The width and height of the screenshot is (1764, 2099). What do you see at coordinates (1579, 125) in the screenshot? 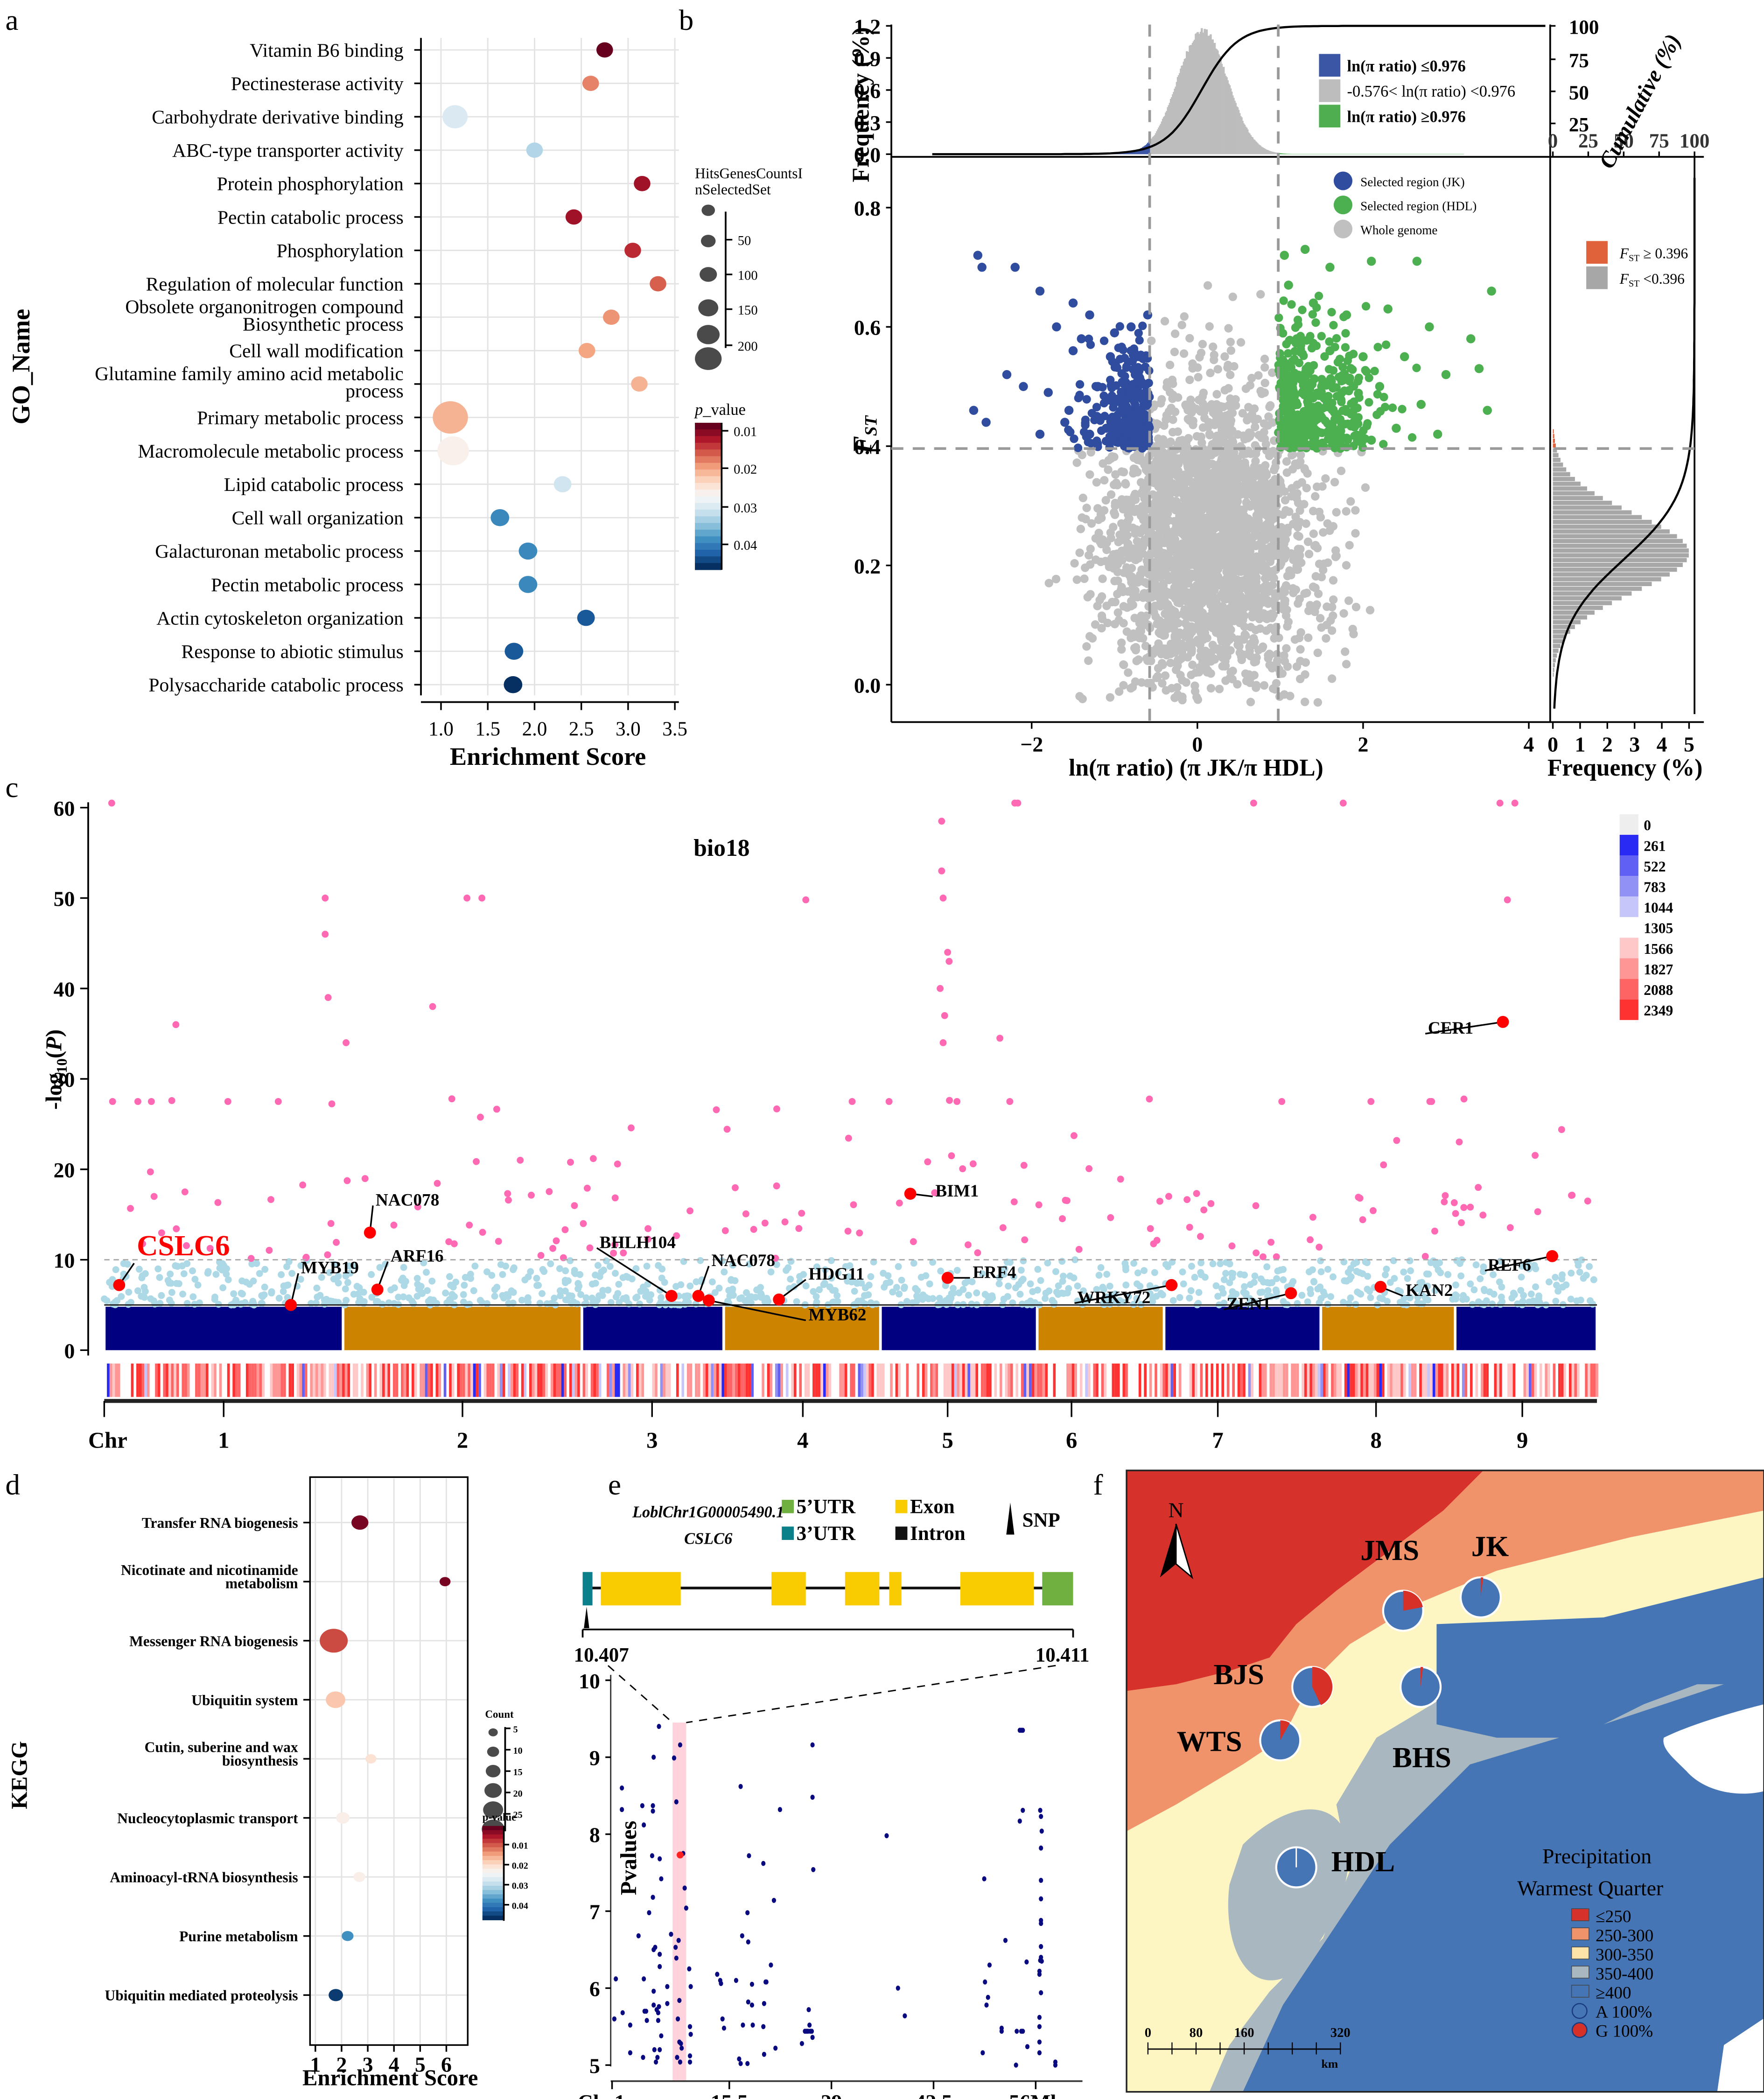
I see `b-cum-tick-label: 25` at bounding box center [1579, 125].